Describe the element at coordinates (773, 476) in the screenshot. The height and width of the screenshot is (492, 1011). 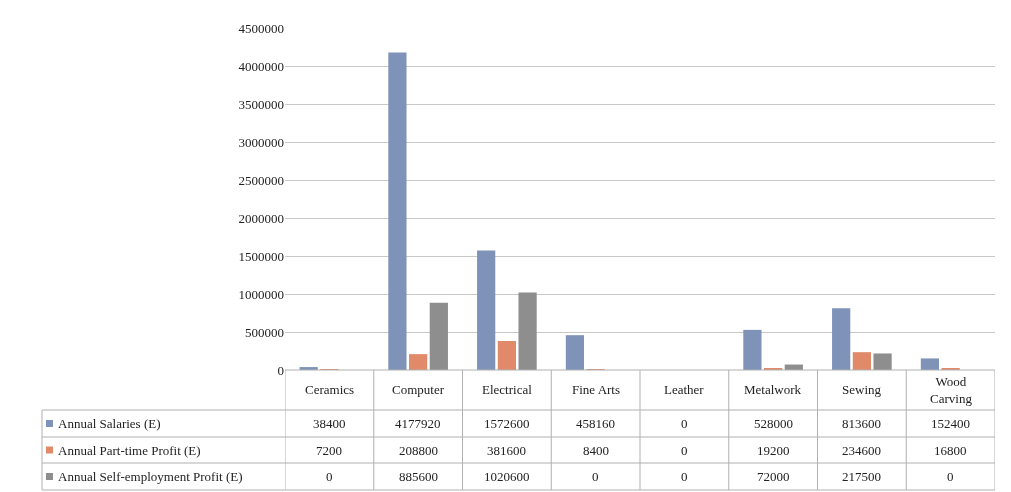
I see `data-label: 72000` at that location.